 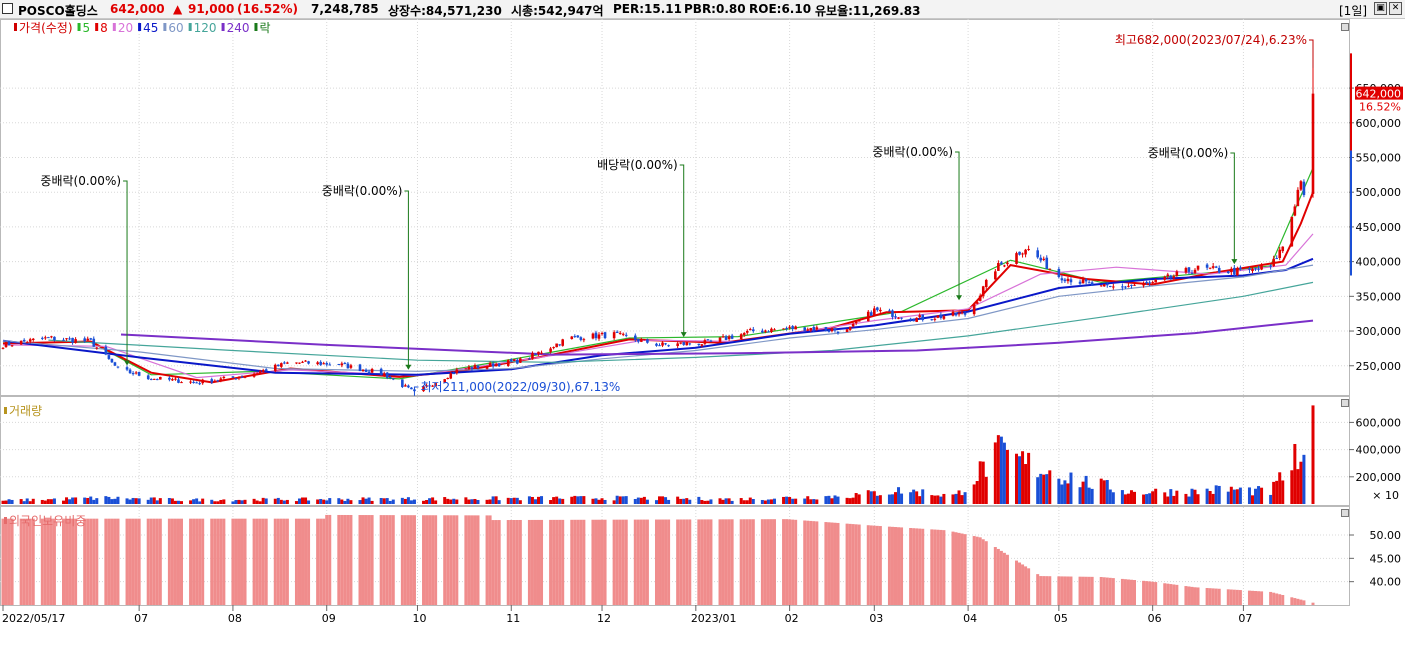 I want to click on foreign-panel-maximize-icon, so click(x=1345, y=513).